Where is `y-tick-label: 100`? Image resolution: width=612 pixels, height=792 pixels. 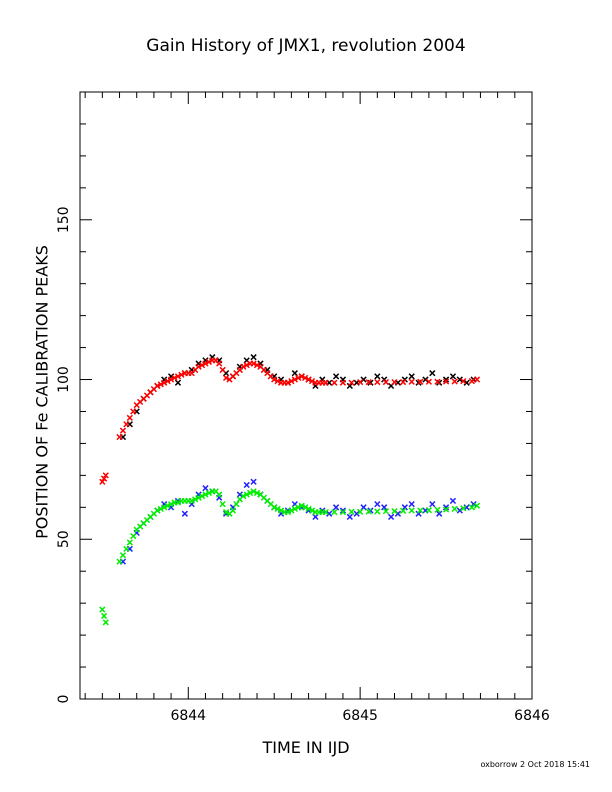
y-tick-label: 100 is located at coordinates (64, 379).